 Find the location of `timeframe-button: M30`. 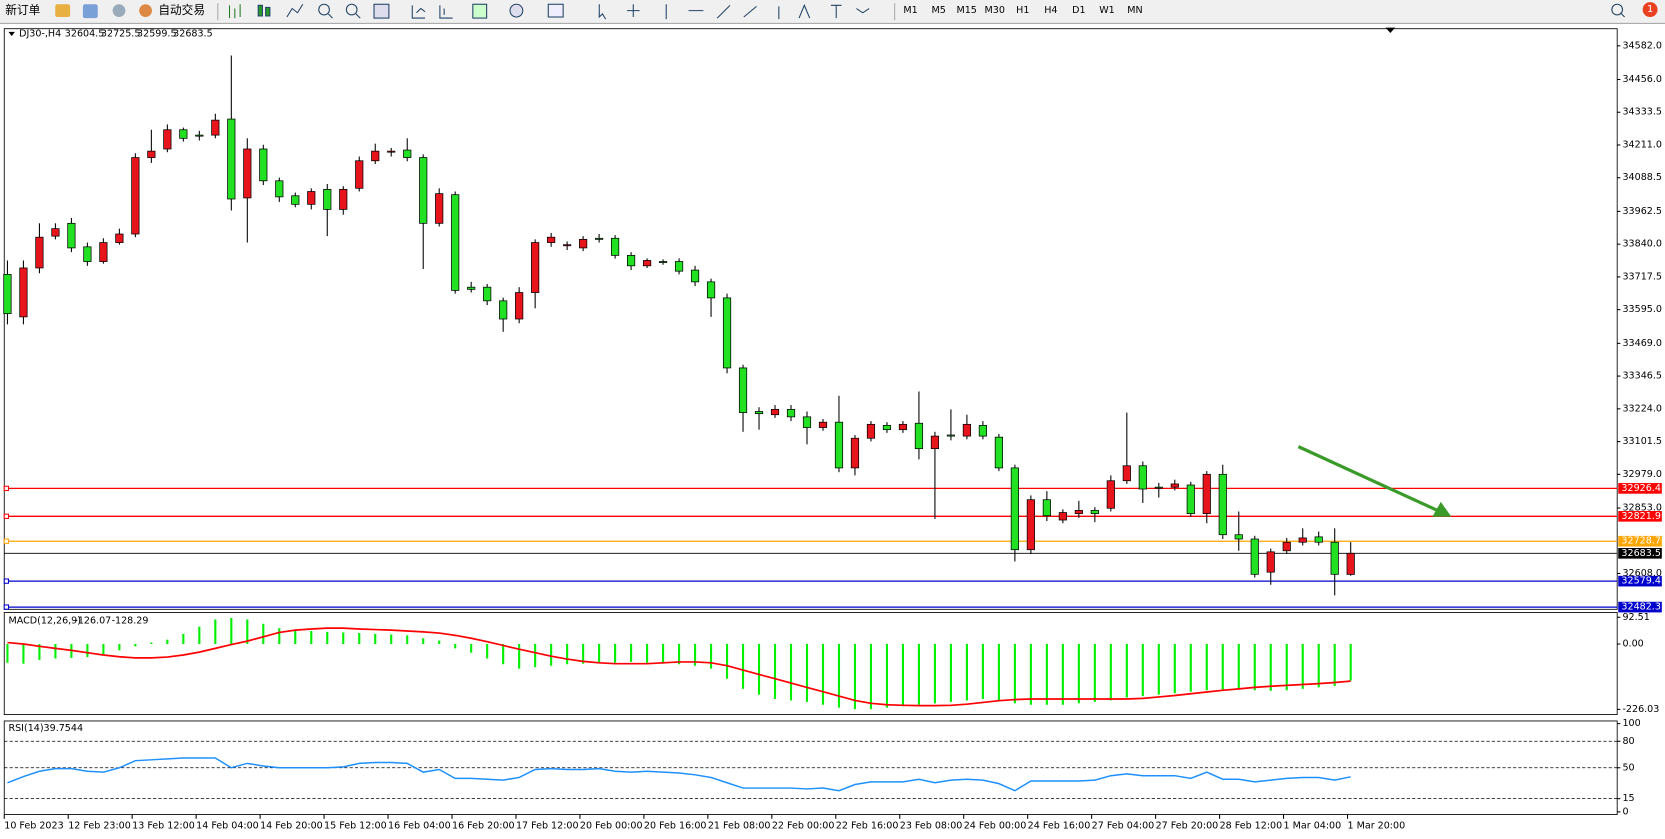

timeframe-button: M30 is located at coordinates (995, 10).